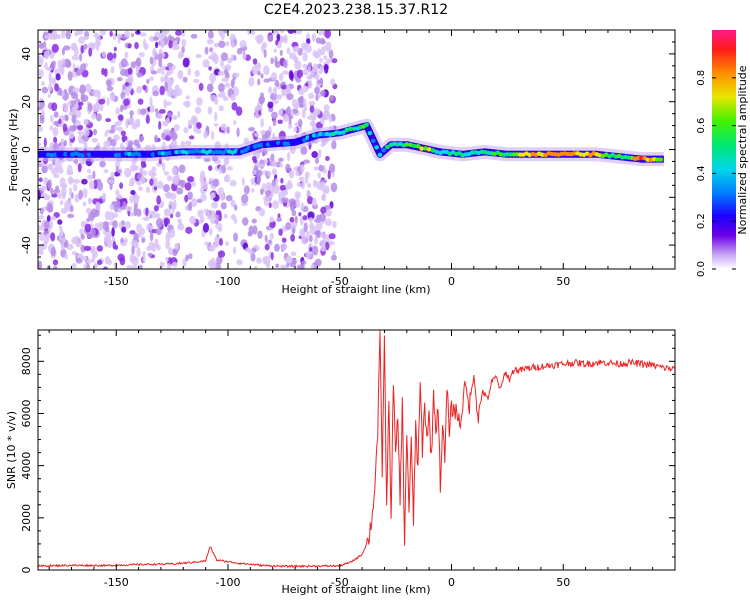  I want to click on spectrogram-y-tick-label: -20, so click(26, 197).